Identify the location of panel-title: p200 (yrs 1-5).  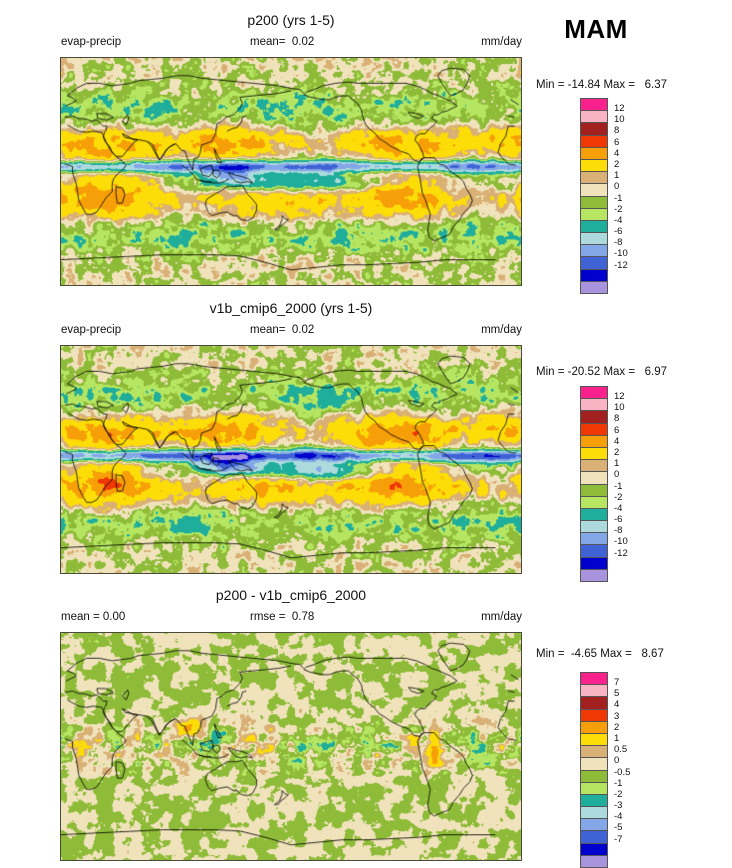
(291, 20).